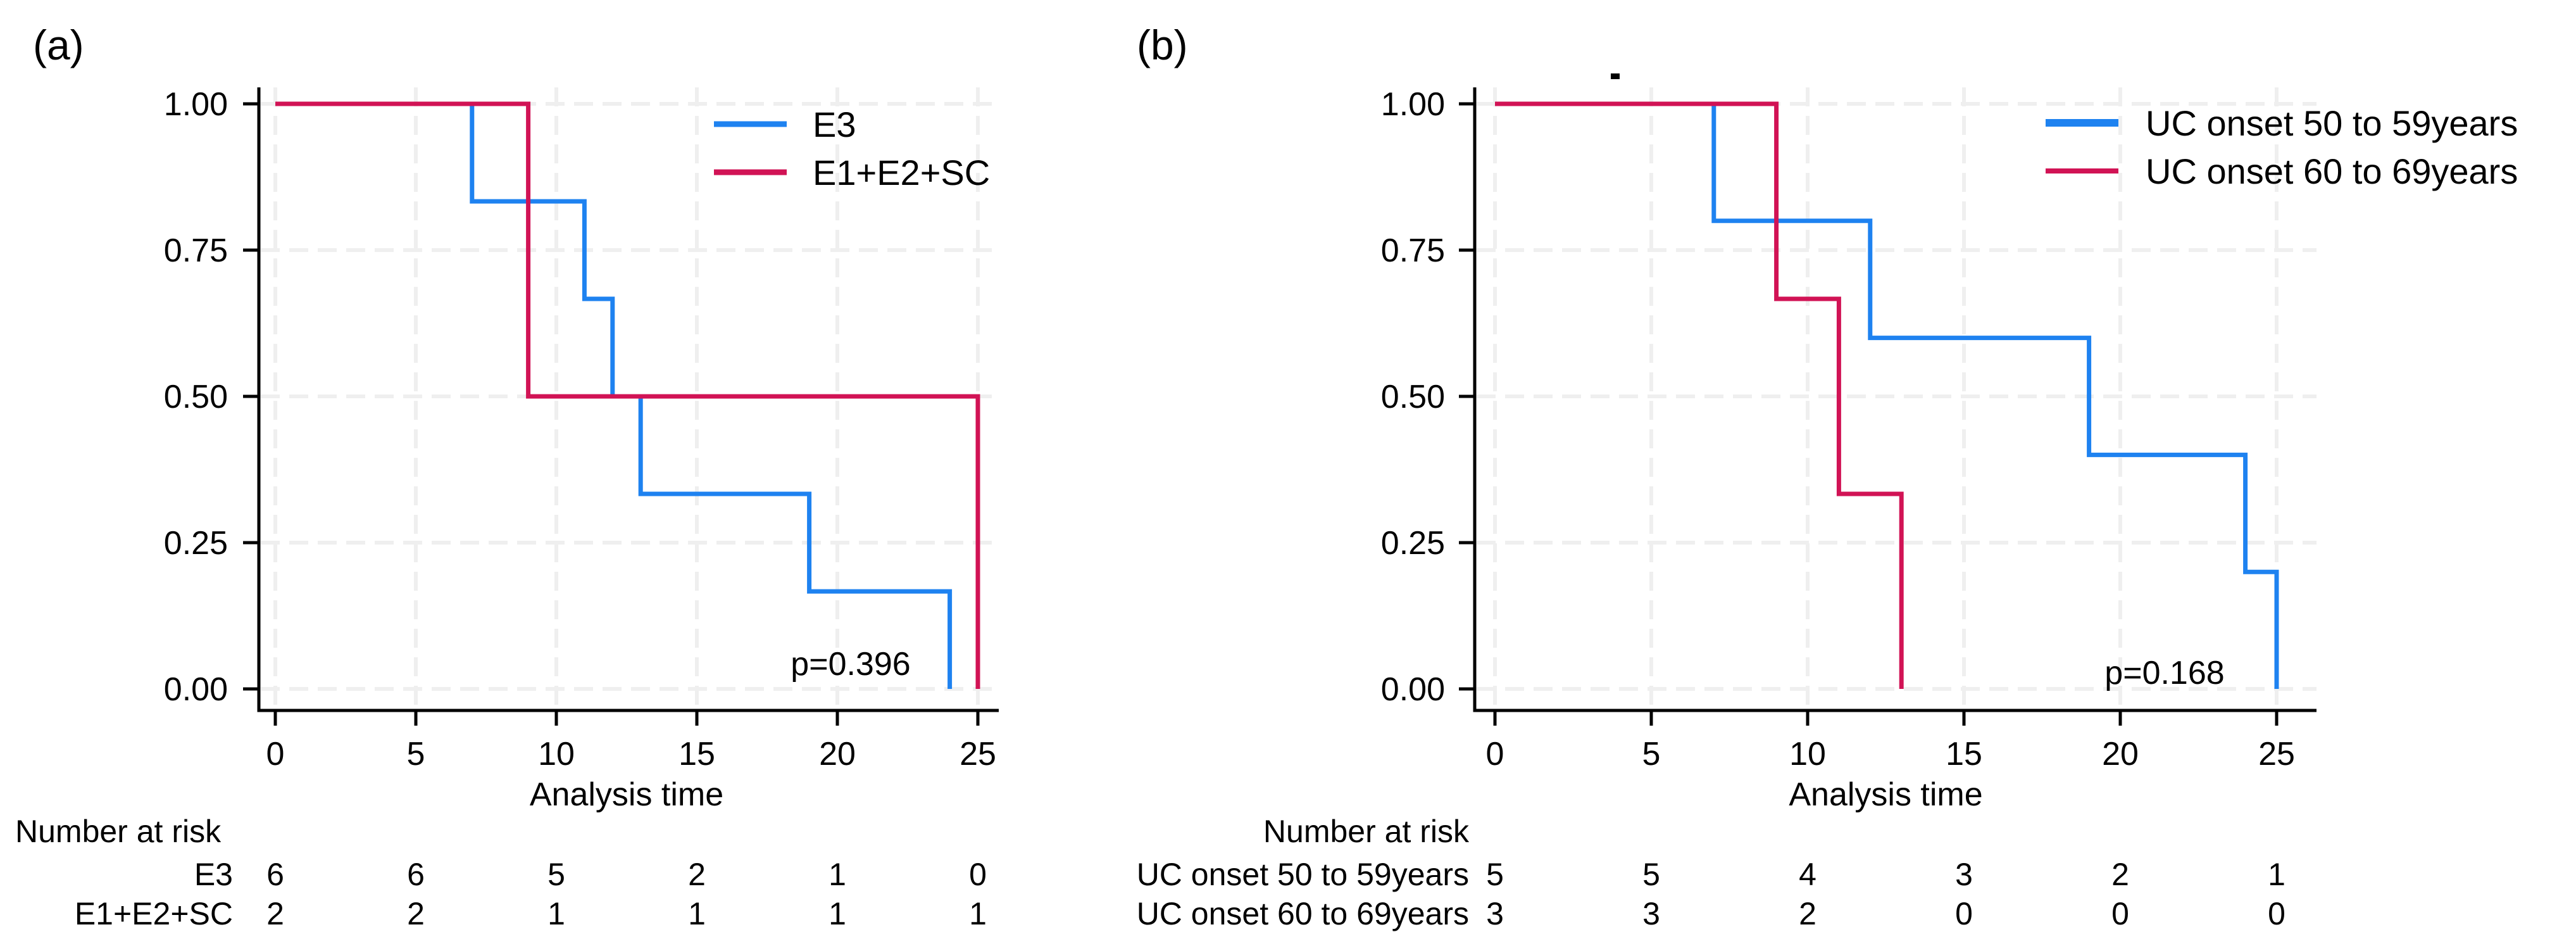  Describe the element at coordinates (2332, 123) in the screenshot. I see `legend-label: UC onset 50 to 59years` at that location.